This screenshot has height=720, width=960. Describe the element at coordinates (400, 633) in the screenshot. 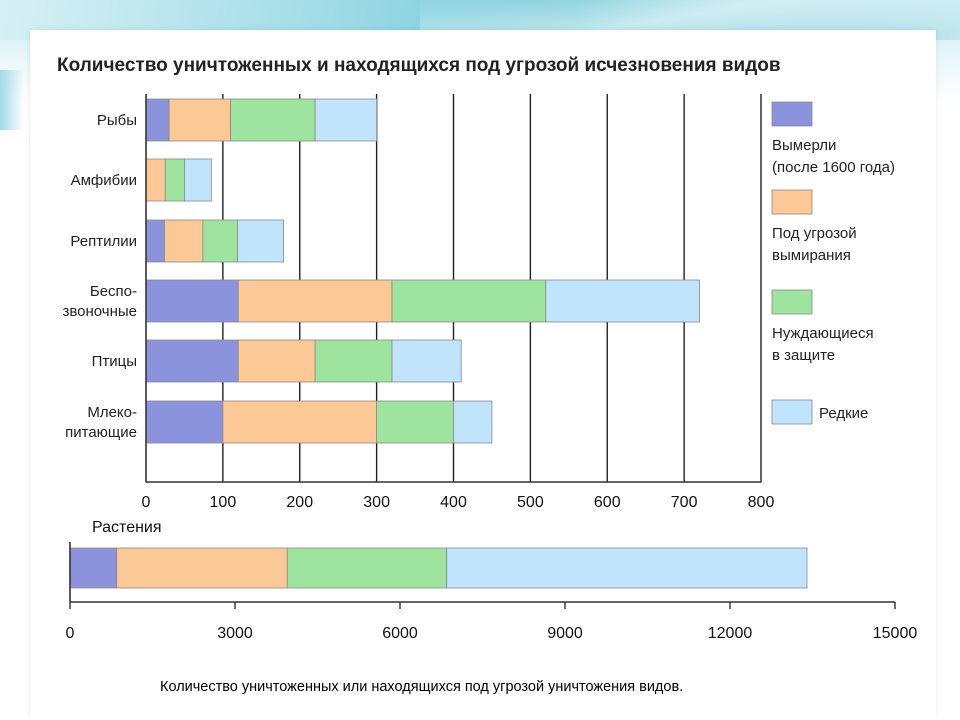

I see `plants-x-tick-label-6000: 6000` at that location.